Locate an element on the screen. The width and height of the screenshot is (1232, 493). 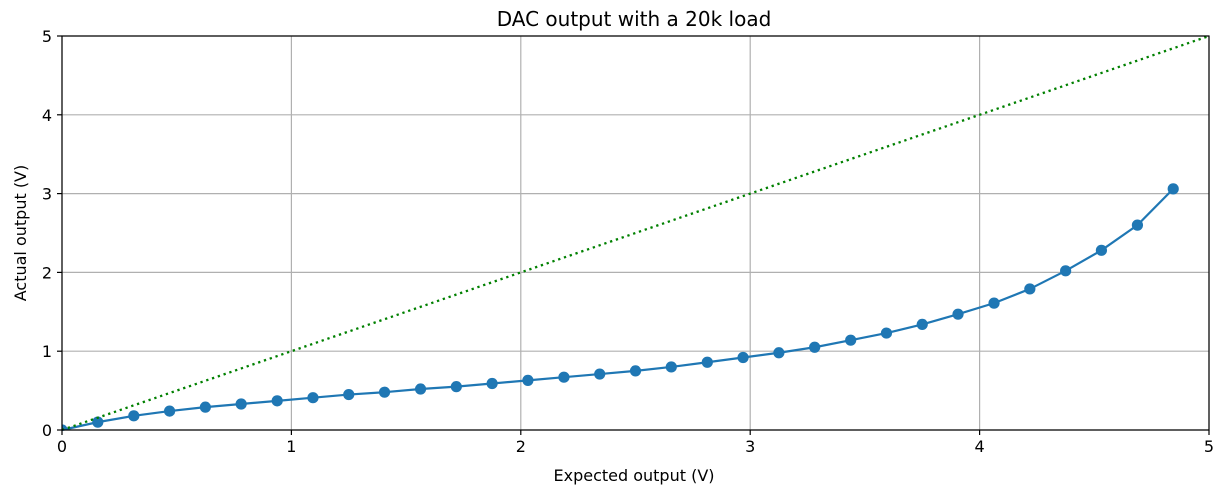
x-tick-label: 0 is located at coordinates (62, 446).